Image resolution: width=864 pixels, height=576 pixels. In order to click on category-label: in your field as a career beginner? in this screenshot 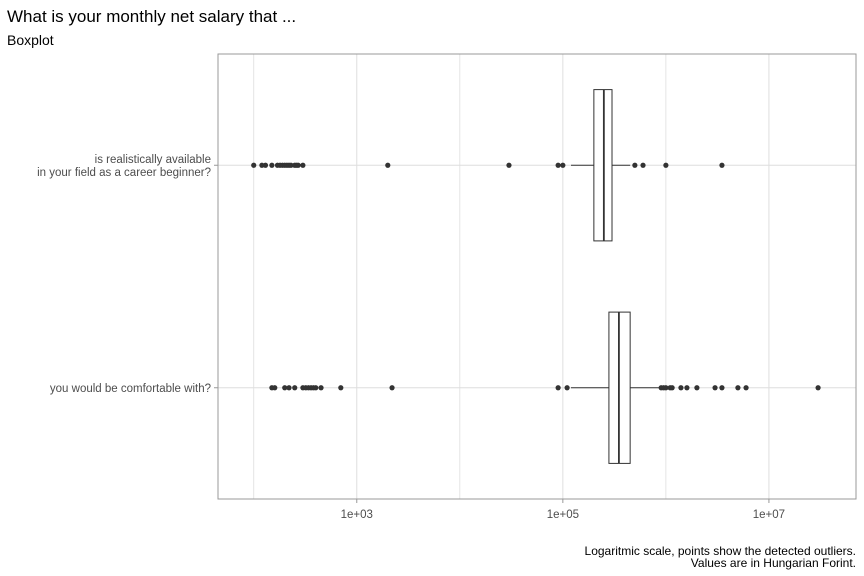, I will do `click(124, 173)`.